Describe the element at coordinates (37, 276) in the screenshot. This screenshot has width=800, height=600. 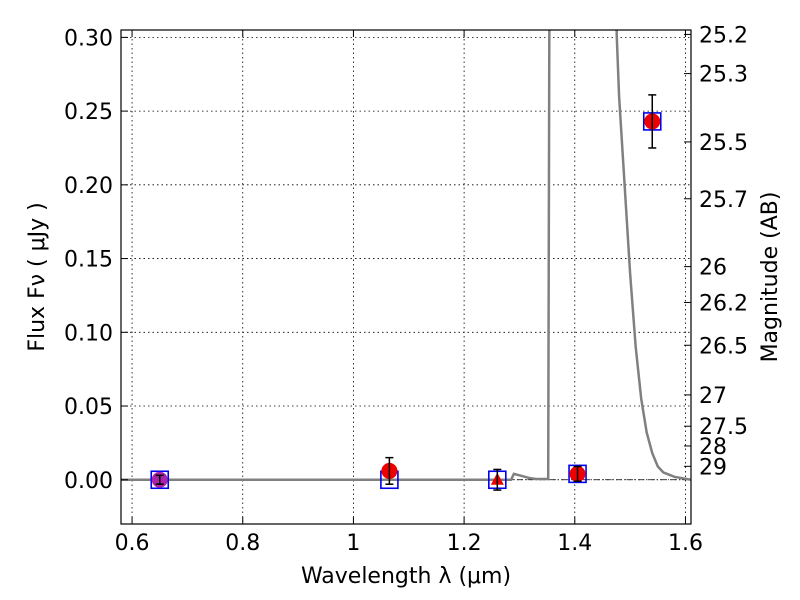
I see `y-axis-label: Flux Fν ( μJy )` at that location.